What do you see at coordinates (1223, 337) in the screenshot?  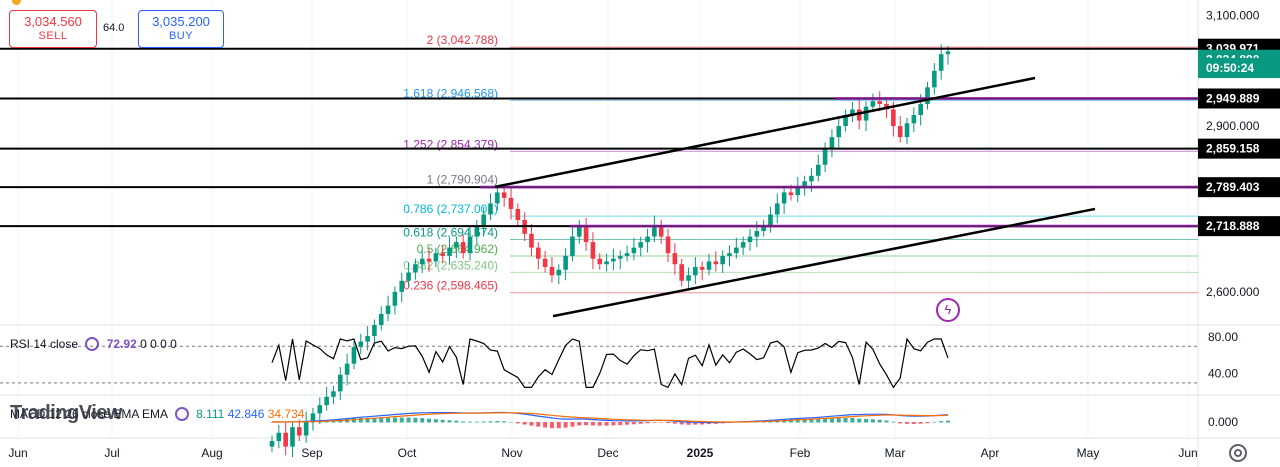 I see `rsi-axis-tick: 80.00` at bounding box center [1223, 337].